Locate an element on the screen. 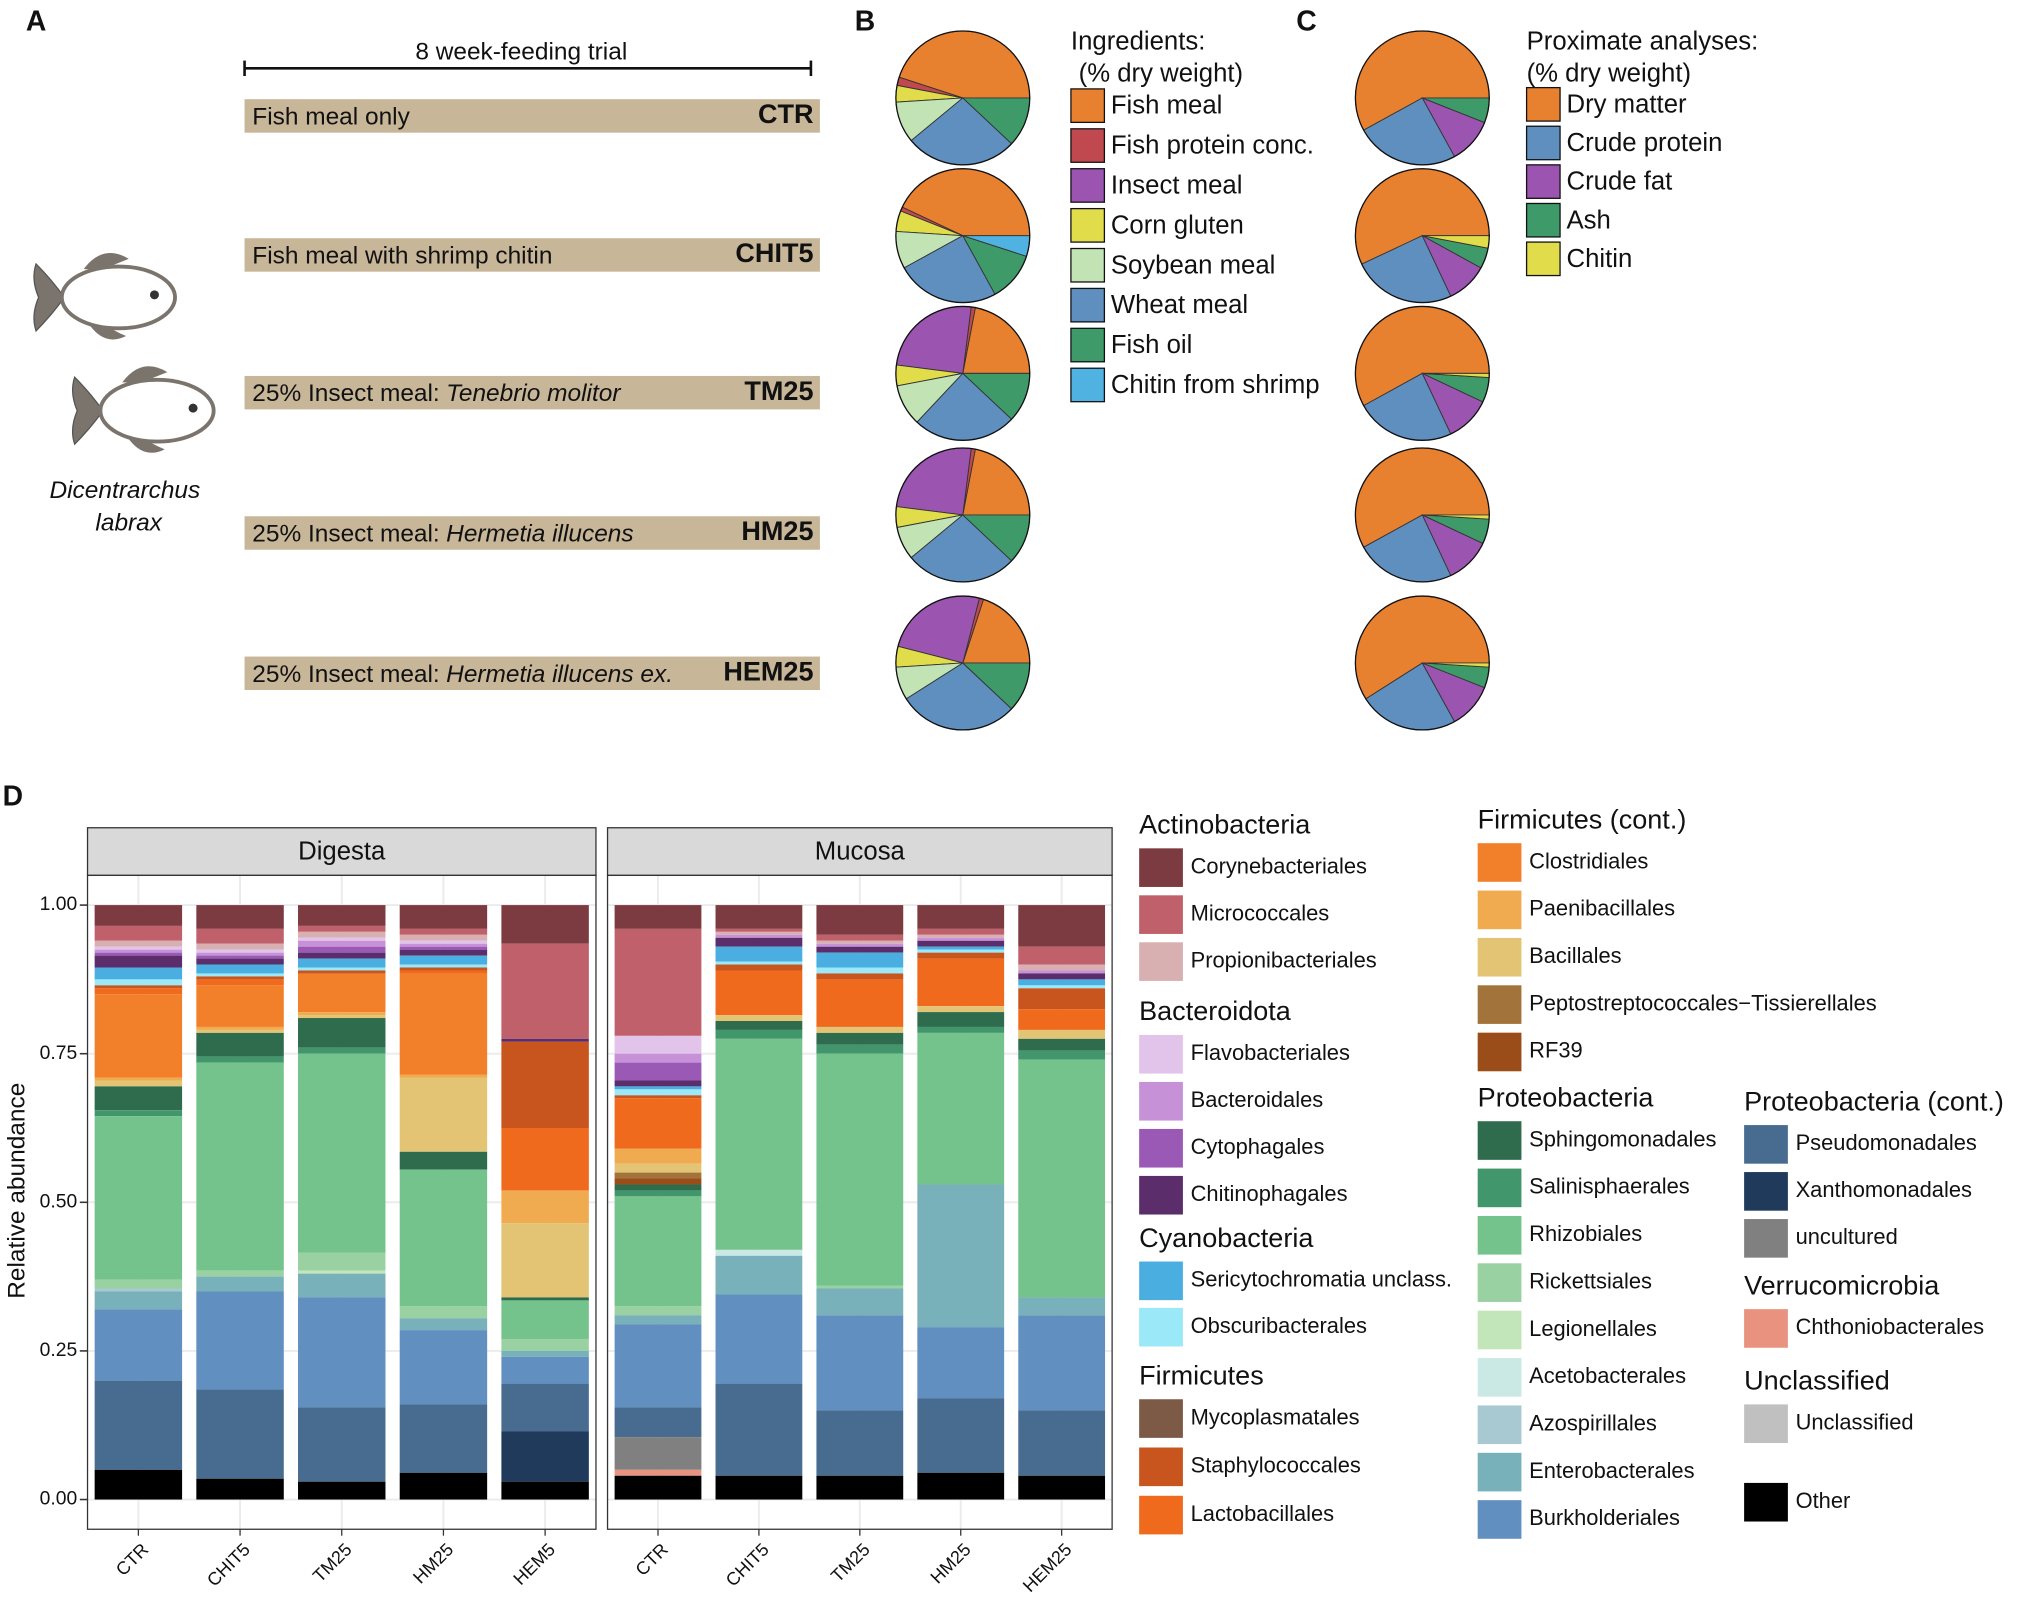 Image resolution: width=2017 pixels, height=1604 pixels. legend-group-title: Proteobacteria is located at coordinates (1566, 1097).